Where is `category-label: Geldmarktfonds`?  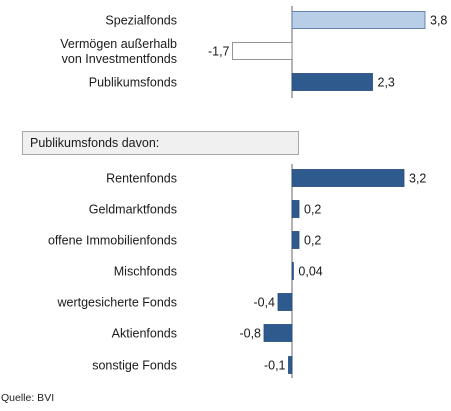 category-label: Geldmarktfonds is located at coordinates (133, 209).